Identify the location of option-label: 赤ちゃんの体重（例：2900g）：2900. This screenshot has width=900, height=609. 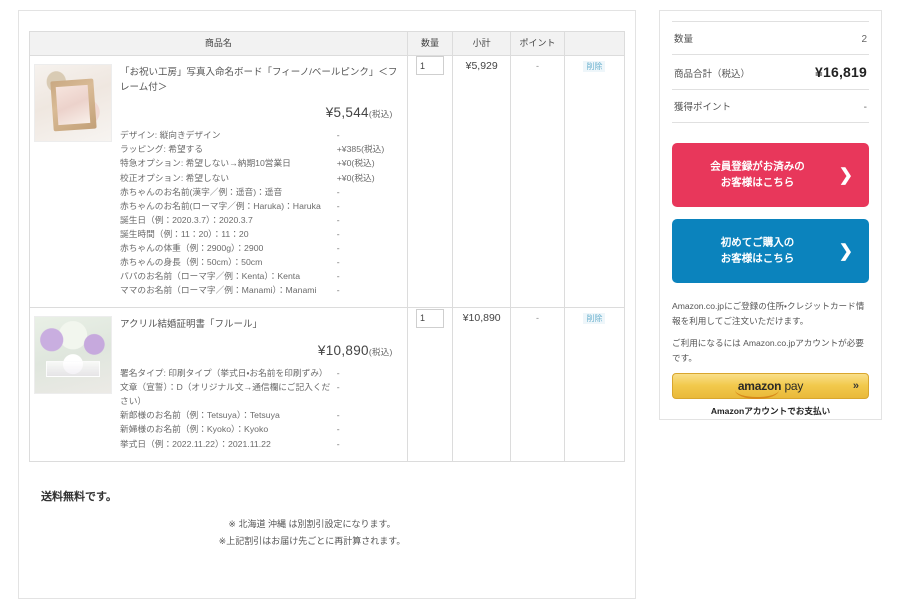
(192, 247).